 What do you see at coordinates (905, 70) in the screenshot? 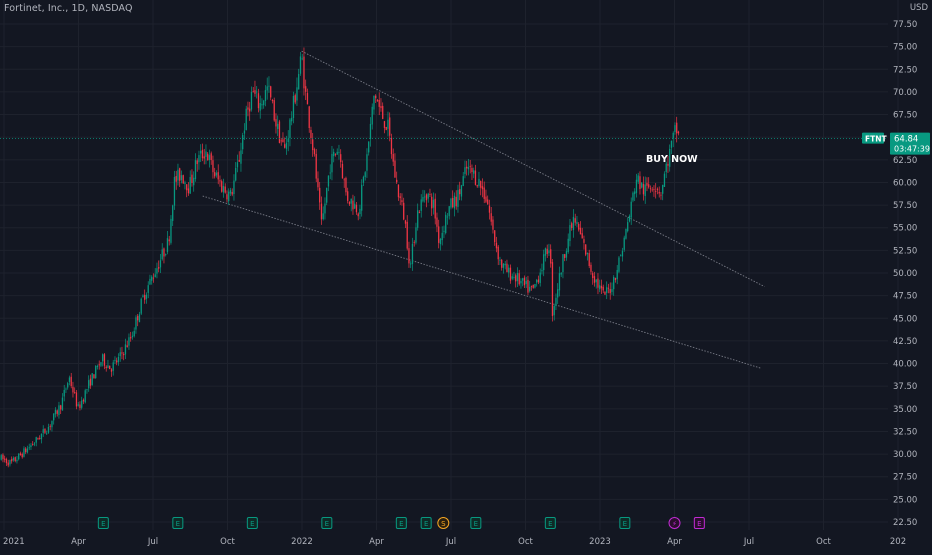
I see `y-tick-label: 72.50` at bounding box center [905, 70].